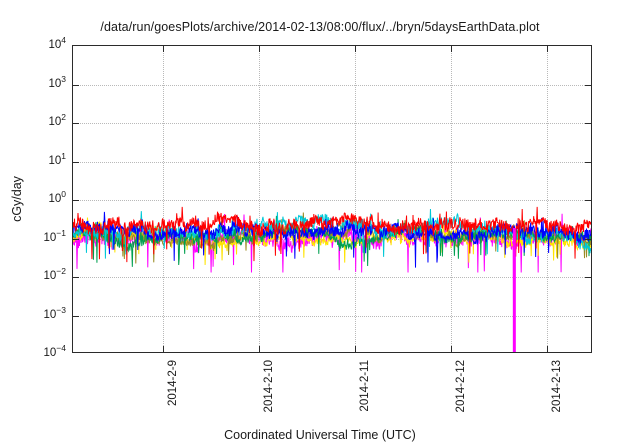 The width and height of the screenshot is (640, 448). What do you see at coordinates (57, 158) in the screenshot?
I see `y-tick-label: 10¹` at bounding box center [57, 158].